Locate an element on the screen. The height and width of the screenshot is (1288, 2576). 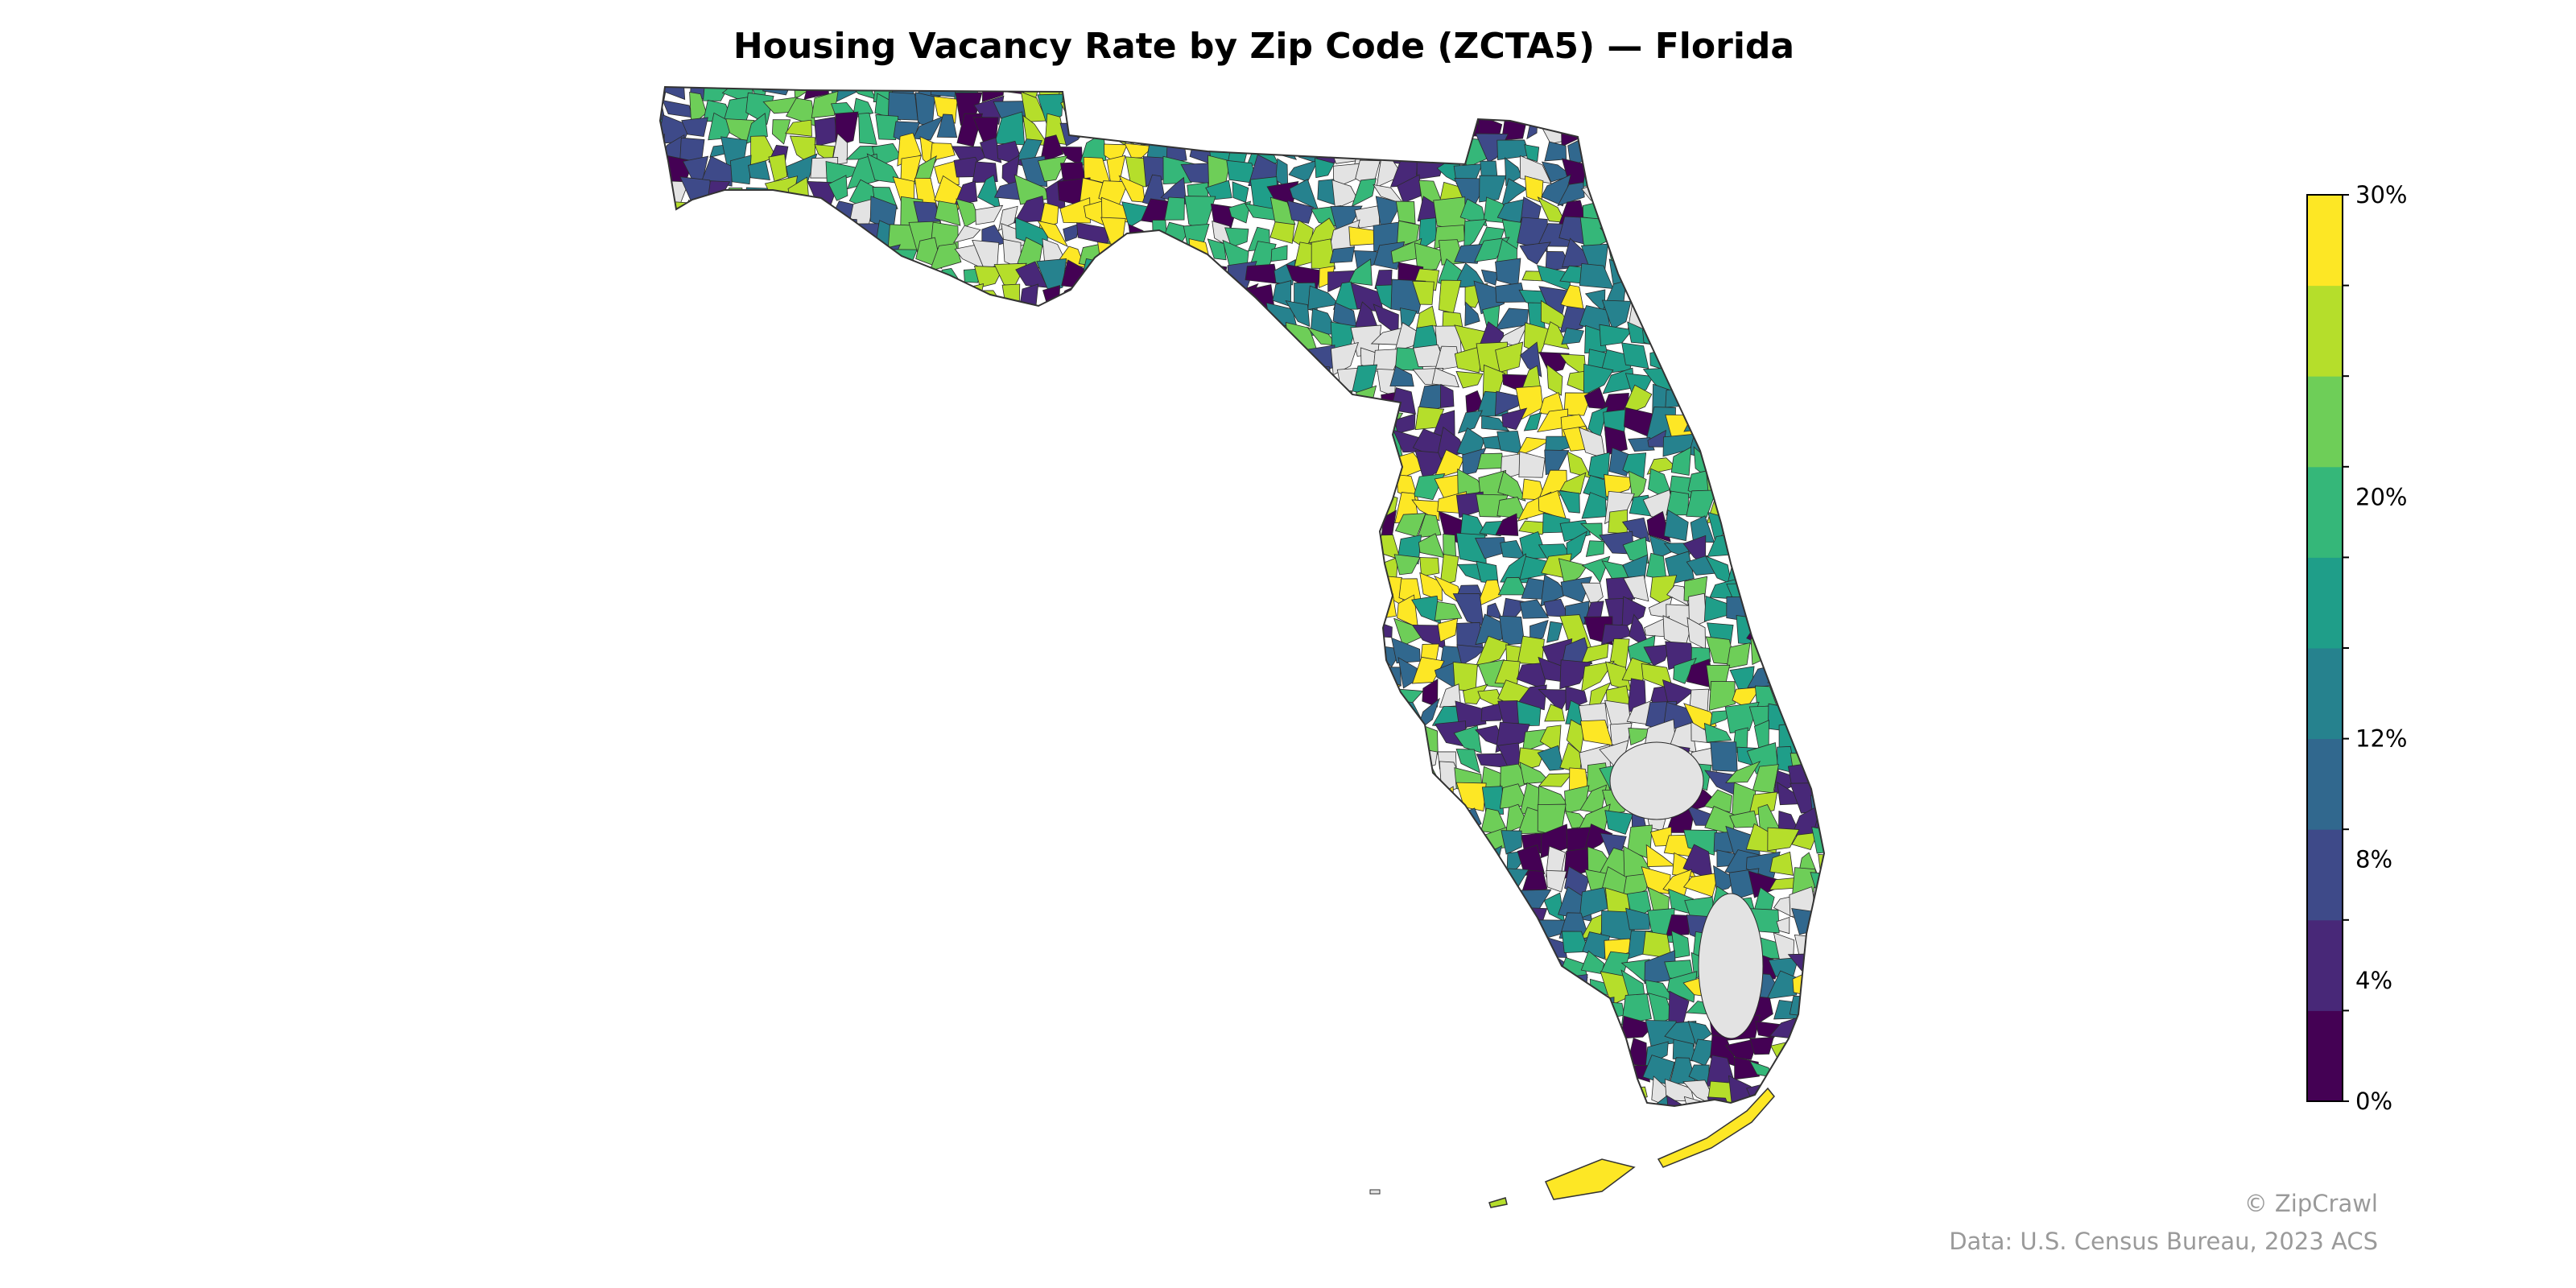
colorbar-tick-label: 4% is located at coordinates (2373, 980).